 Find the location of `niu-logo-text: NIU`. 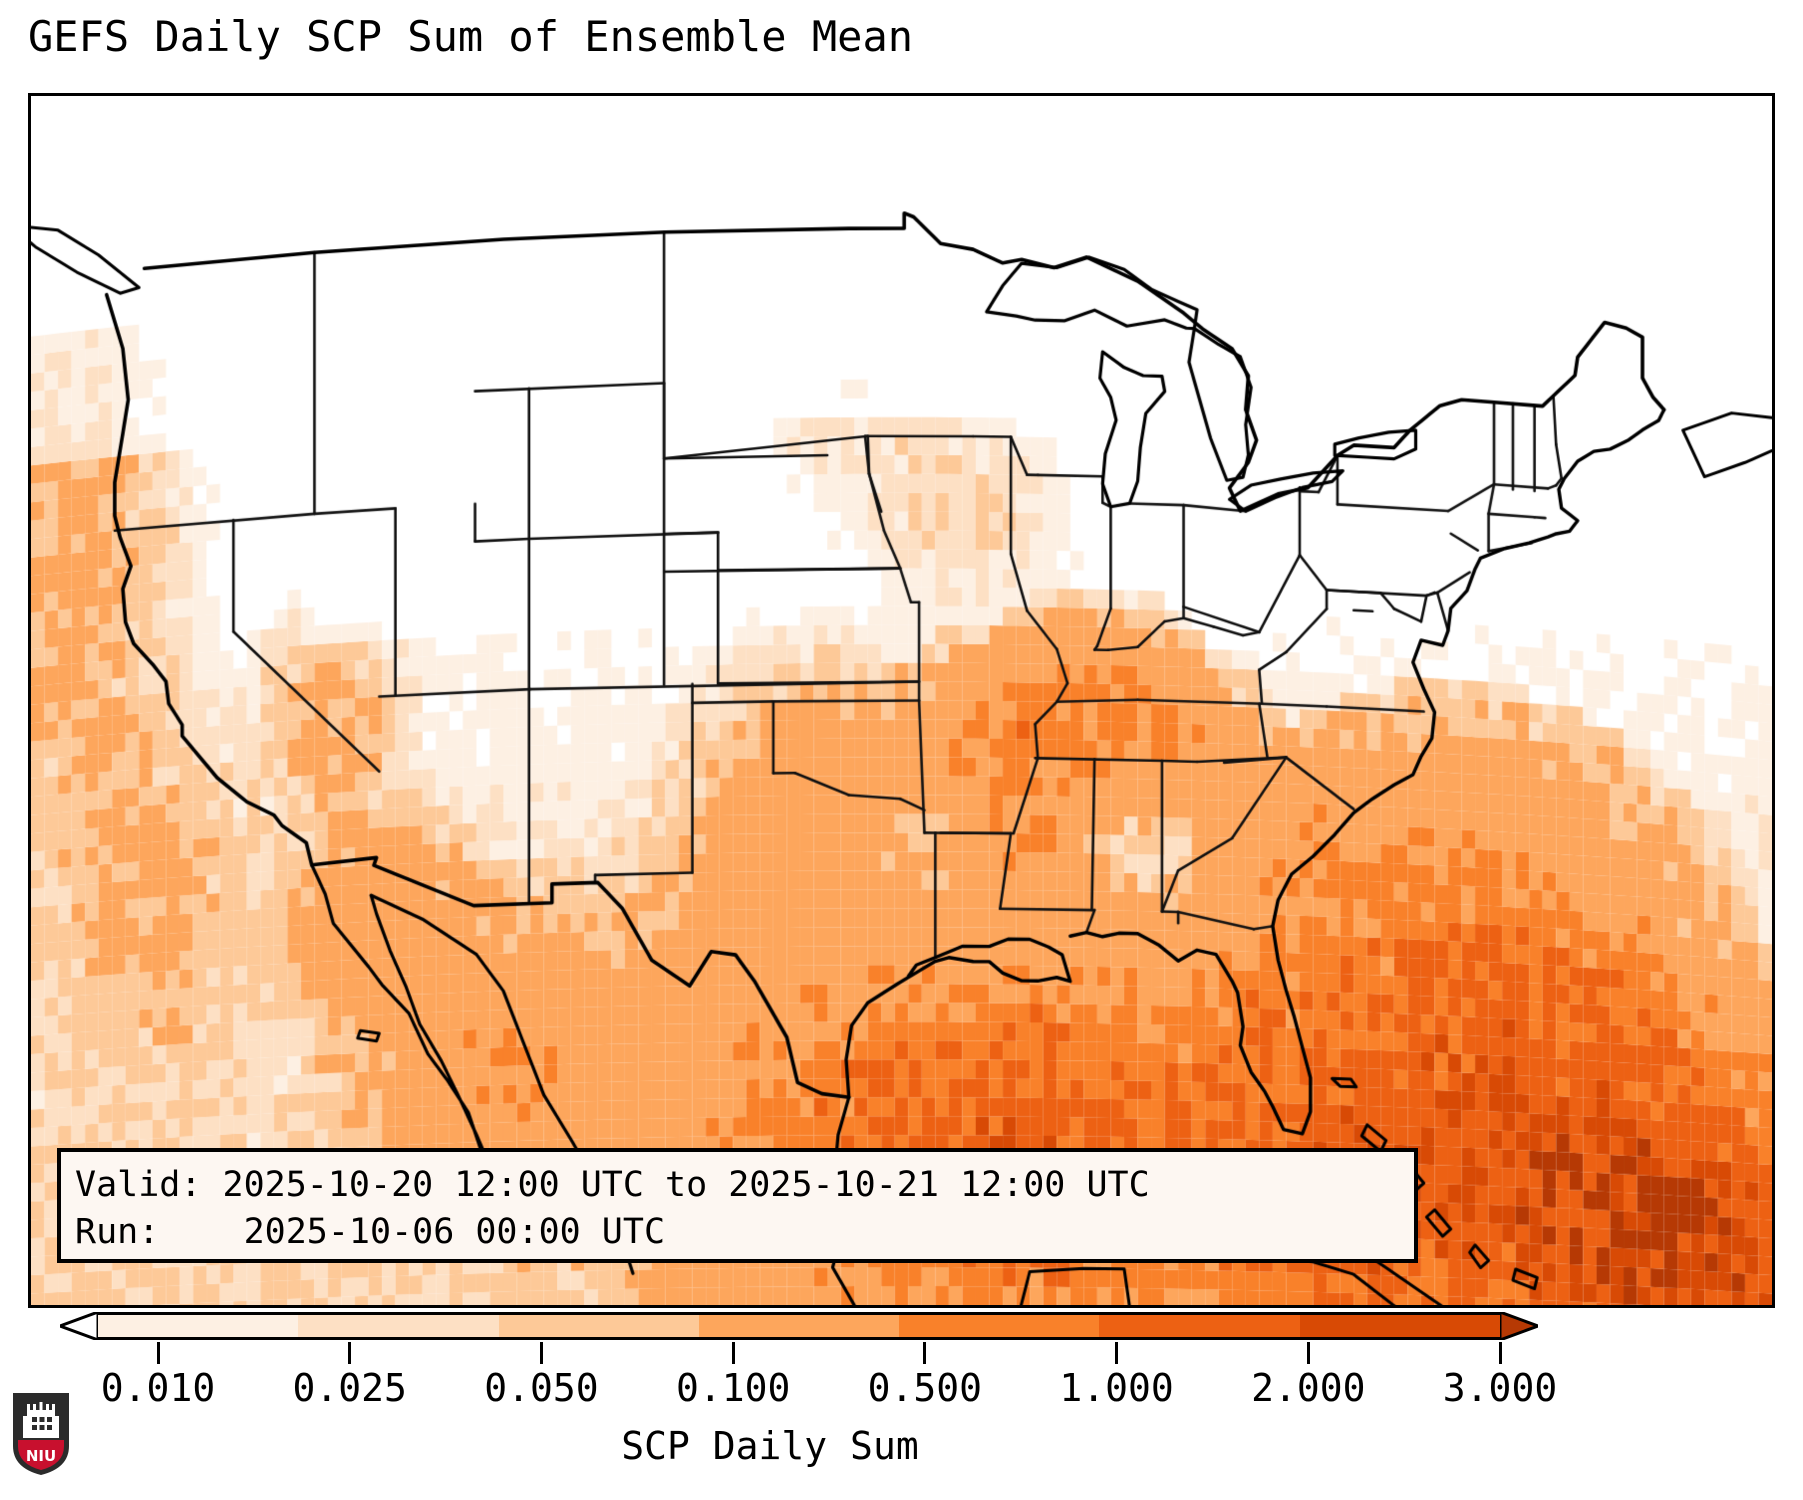

niu-logo-text: NIU is located at coordinates (41, 1456).